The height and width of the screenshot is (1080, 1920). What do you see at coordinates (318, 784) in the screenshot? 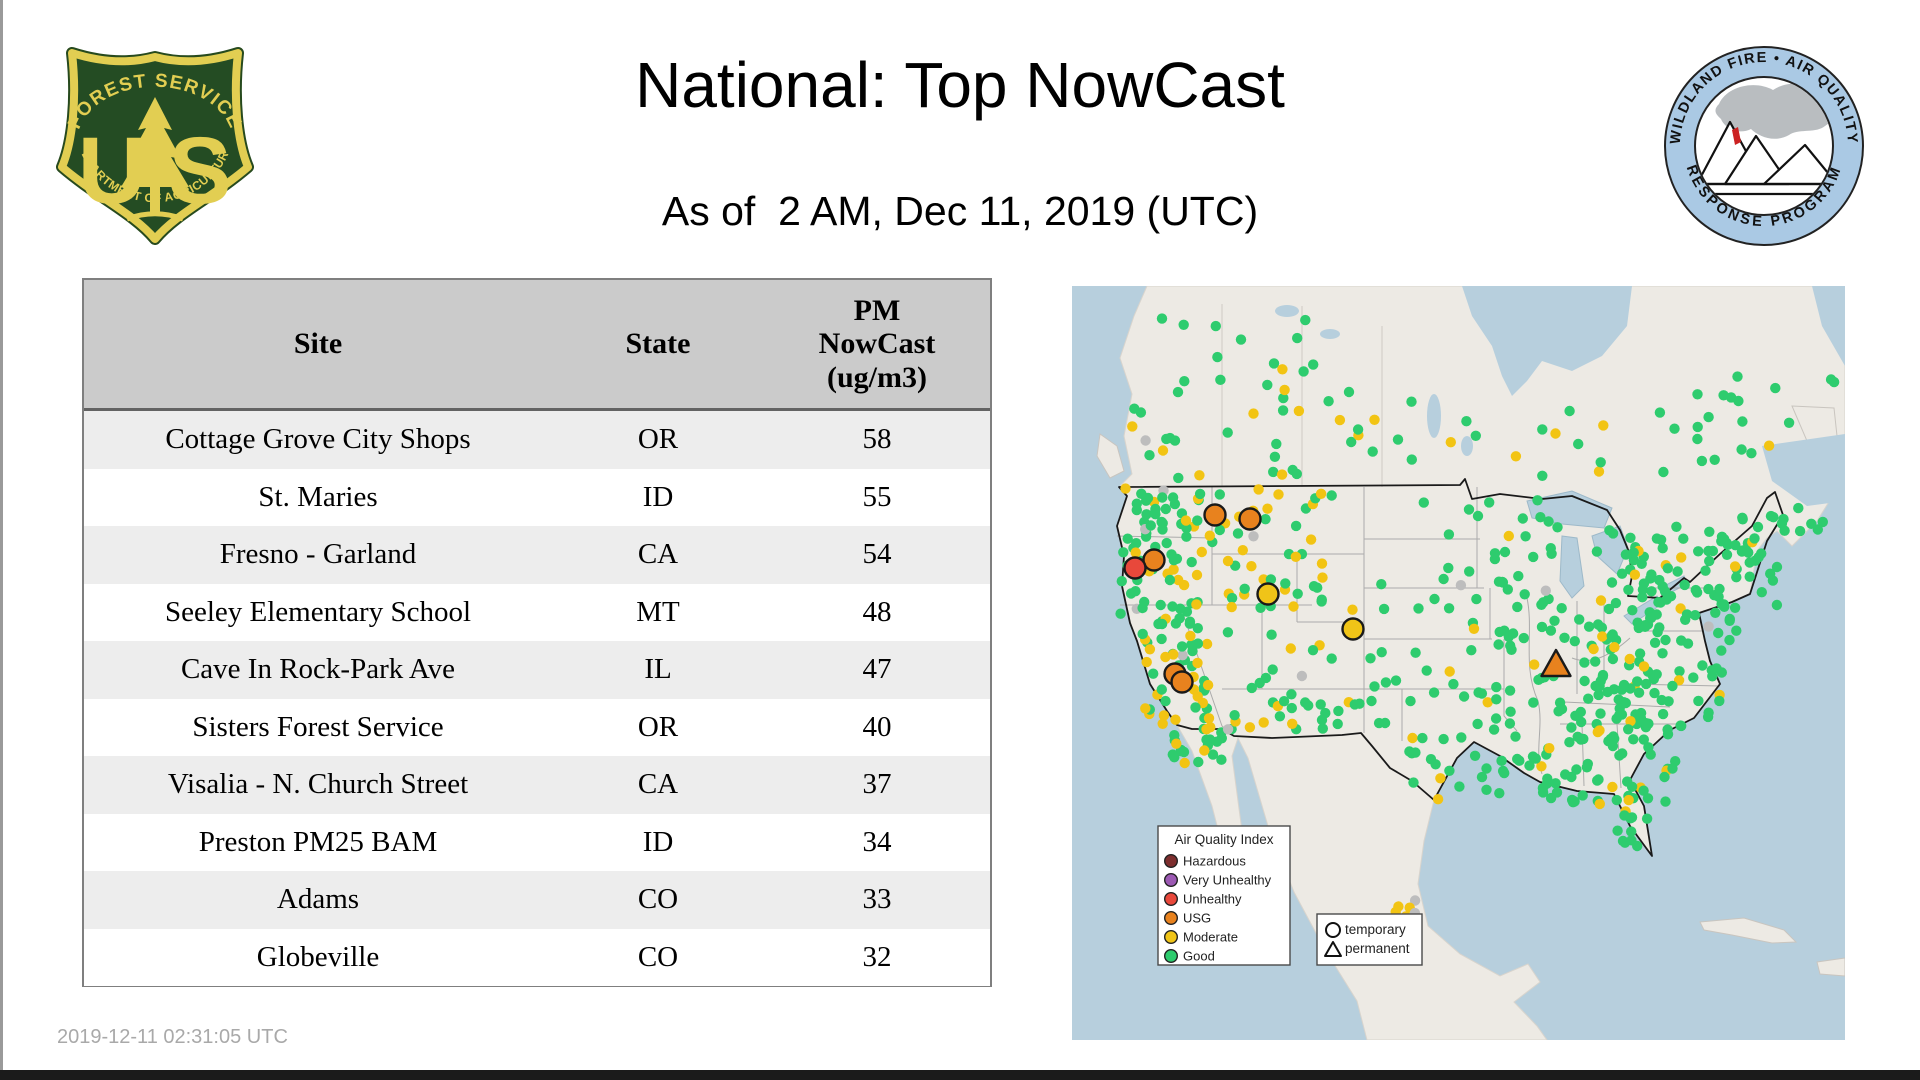
I see `site-cell: Visalia - N. Church Street` at bounding box center [318, 784].